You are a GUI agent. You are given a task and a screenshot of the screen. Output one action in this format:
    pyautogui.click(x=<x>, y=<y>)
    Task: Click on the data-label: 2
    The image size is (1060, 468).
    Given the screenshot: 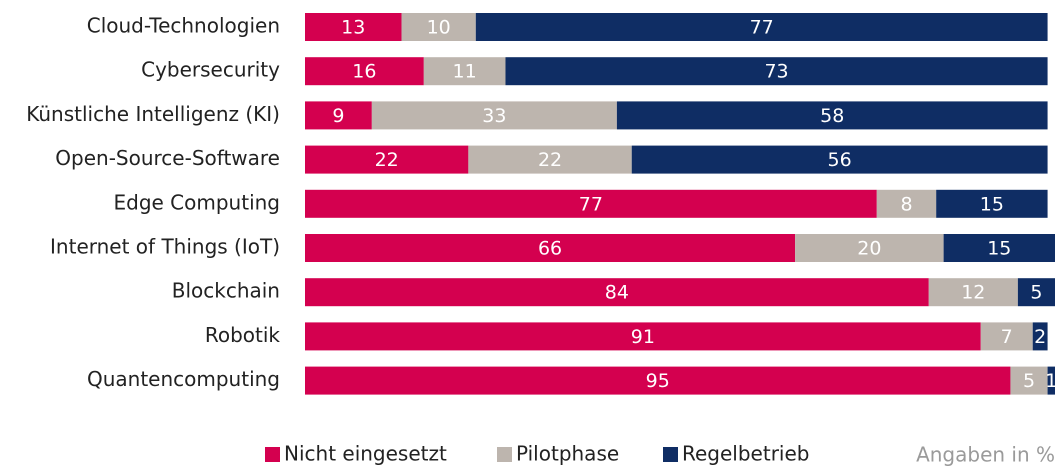 What is the action you would take?
    pyautogui.click(x=1040, y=337)
    